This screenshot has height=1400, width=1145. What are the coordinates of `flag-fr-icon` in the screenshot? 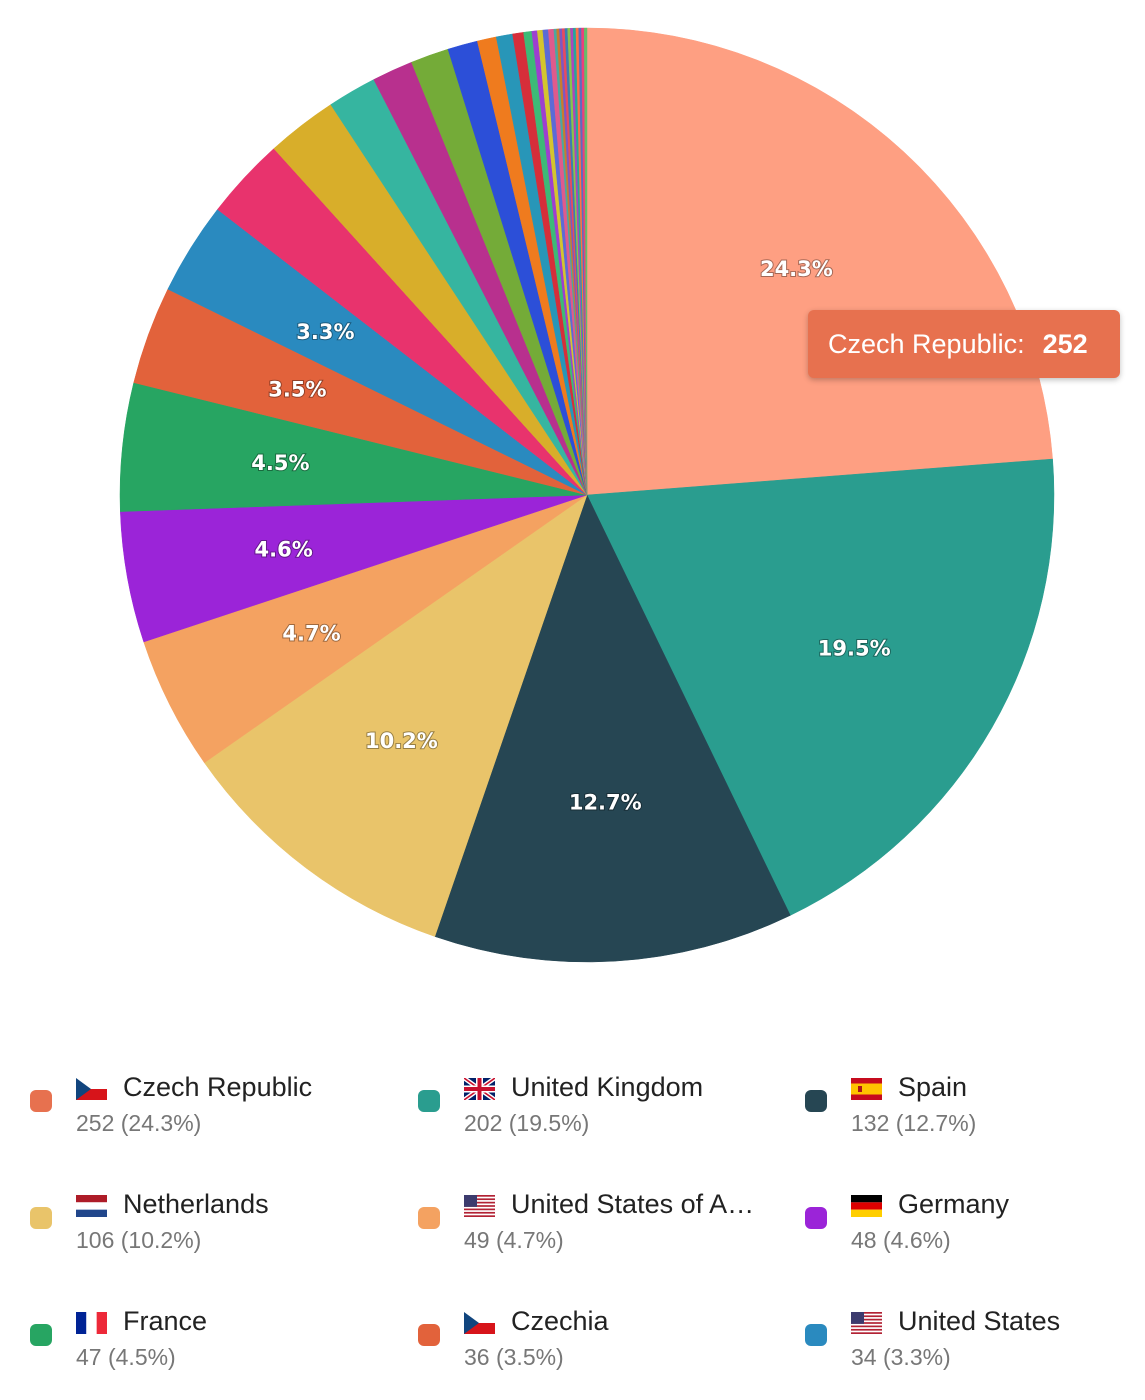 It's located at (91, 1323).